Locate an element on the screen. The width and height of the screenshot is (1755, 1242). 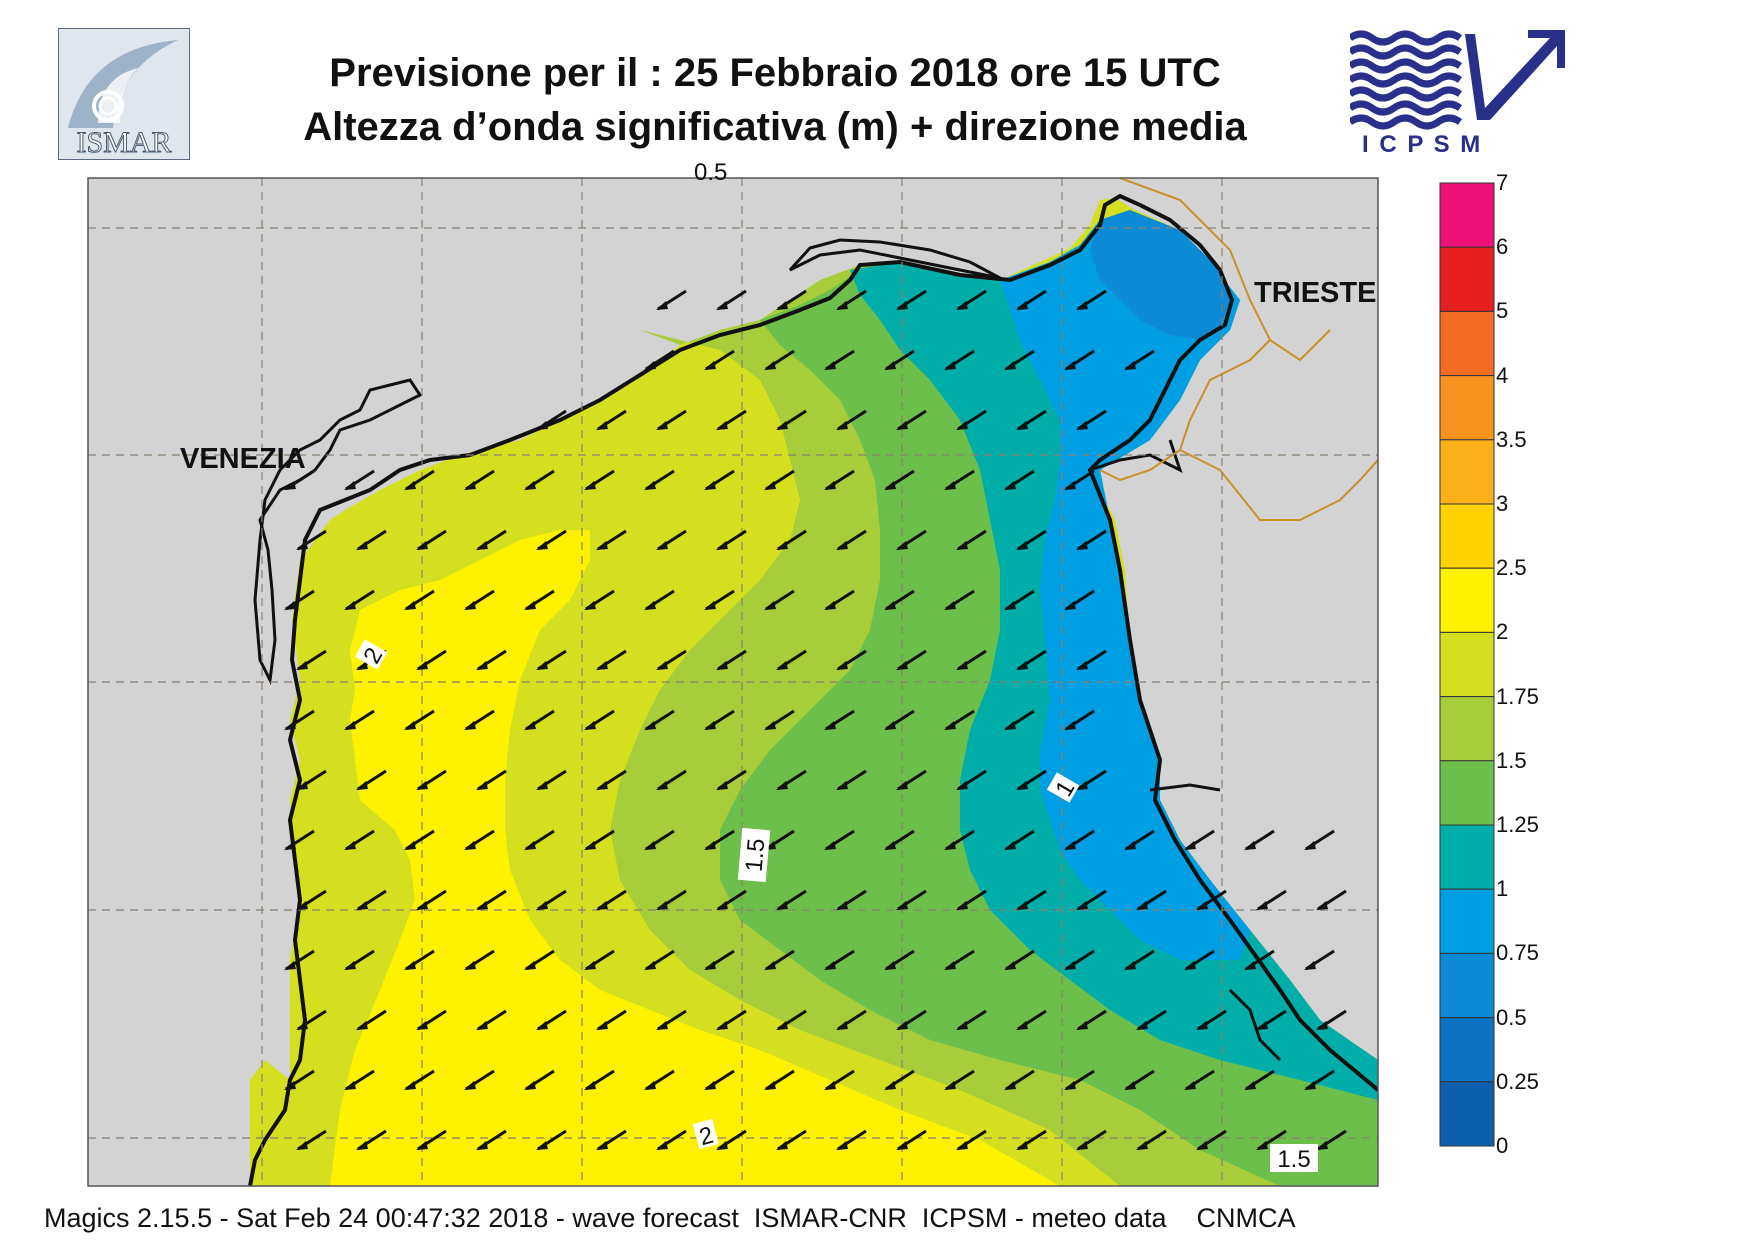
legend-level-label: 2.5 is located at coordinates (1511, 568).